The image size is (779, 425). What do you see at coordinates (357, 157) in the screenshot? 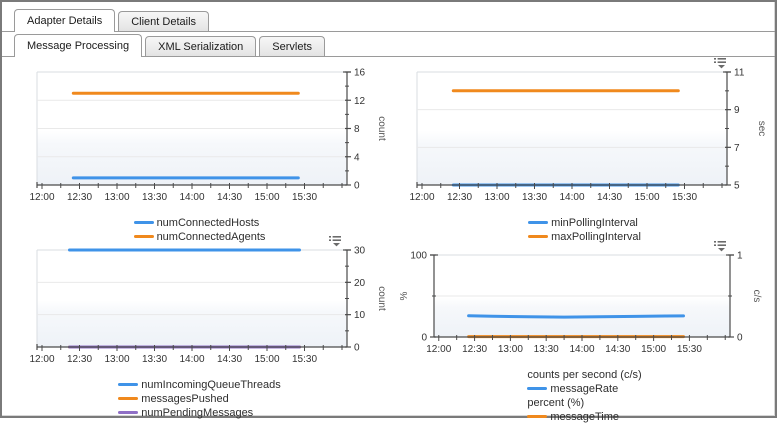
I see `svg-text: 4` at bounding box center [357, 157].